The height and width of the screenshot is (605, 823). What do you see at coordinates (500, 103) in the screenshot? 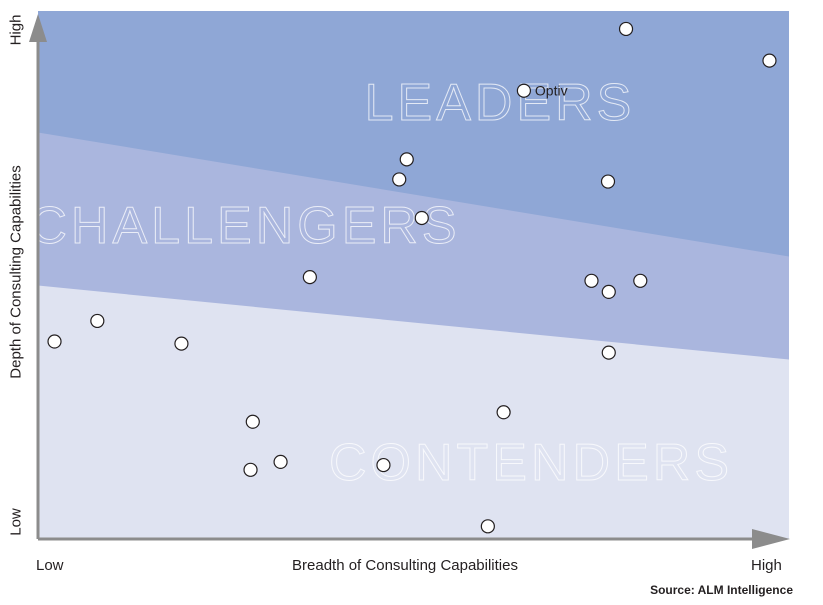
I see `watermark-leaders: LEADERS` at bounding box center [500, 103].